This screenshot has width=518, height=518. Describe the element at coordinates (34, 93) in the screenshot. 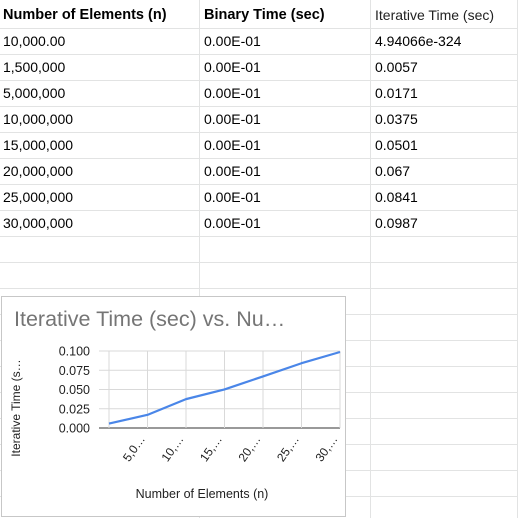

I see `cell-elements: 5,000,000` at that location.